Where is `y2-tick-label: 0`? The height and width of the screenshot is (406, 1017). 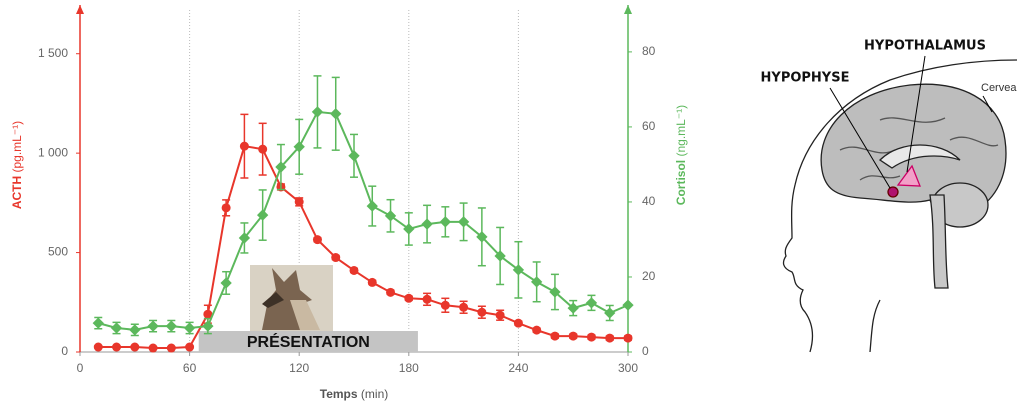
y2-tick-label: 0 is located at coordinates (645, 351).